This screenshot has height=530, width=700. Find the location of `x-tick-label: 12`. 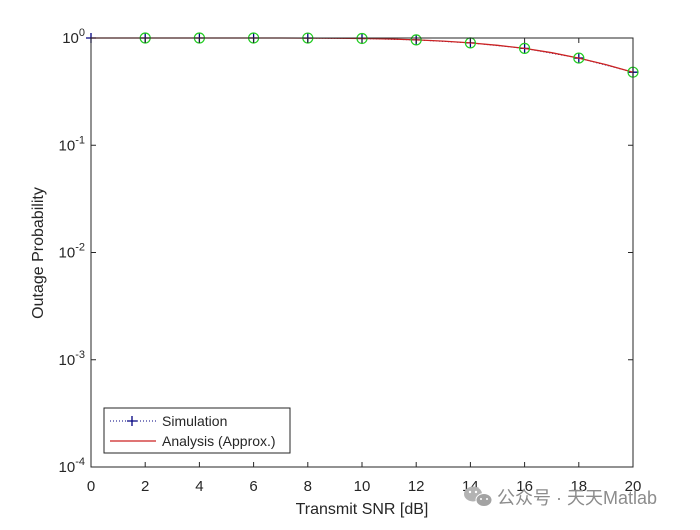

x-tick-label: 12 is located at coordinates (416, 486).